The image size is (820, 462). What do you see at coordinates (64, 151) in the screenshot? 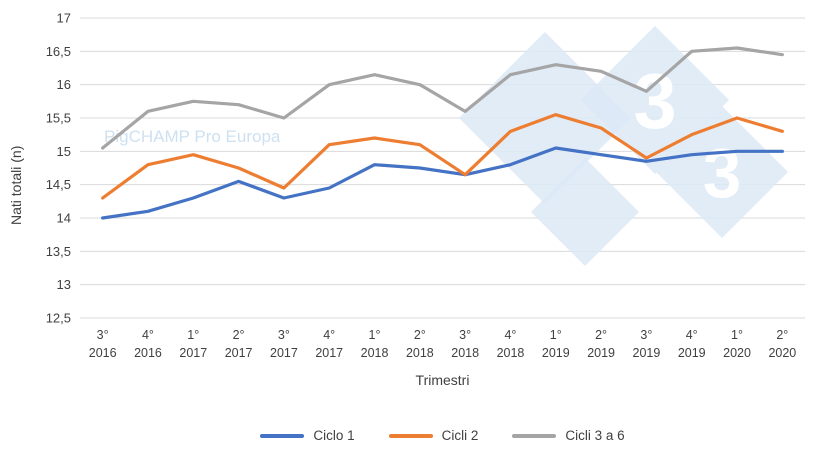
I see `y-tick-label: 15` at bounding box center [64, 151].